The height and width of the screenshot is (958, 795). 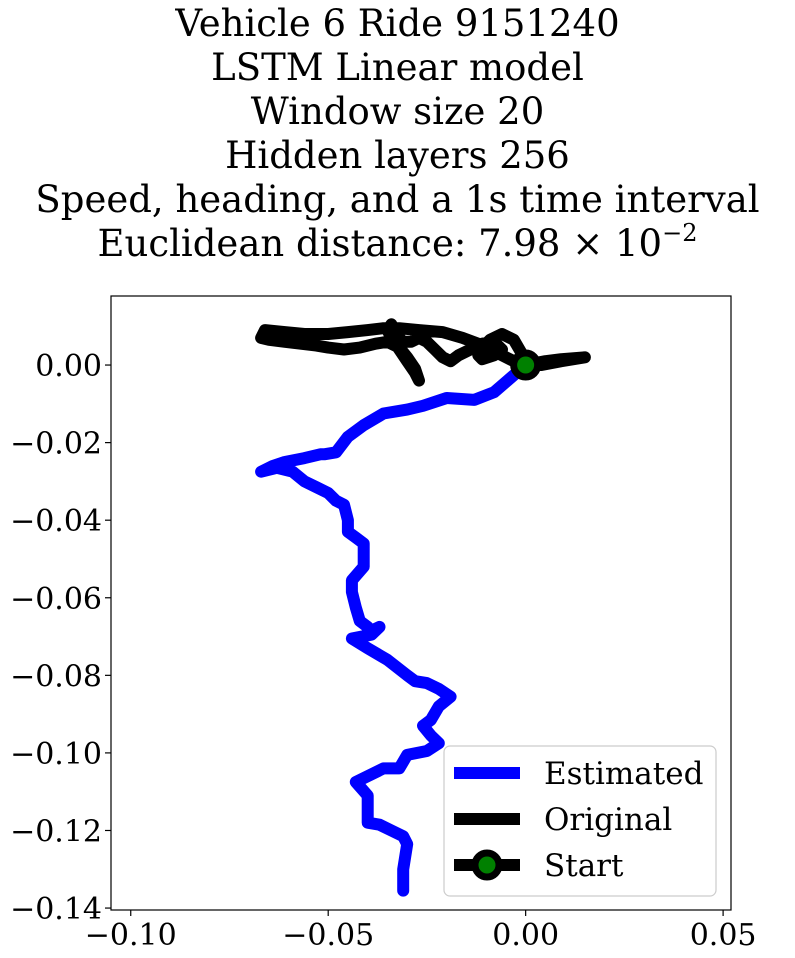 I want to click on x-tick-label: 0.05, so click(x=723, y=935).